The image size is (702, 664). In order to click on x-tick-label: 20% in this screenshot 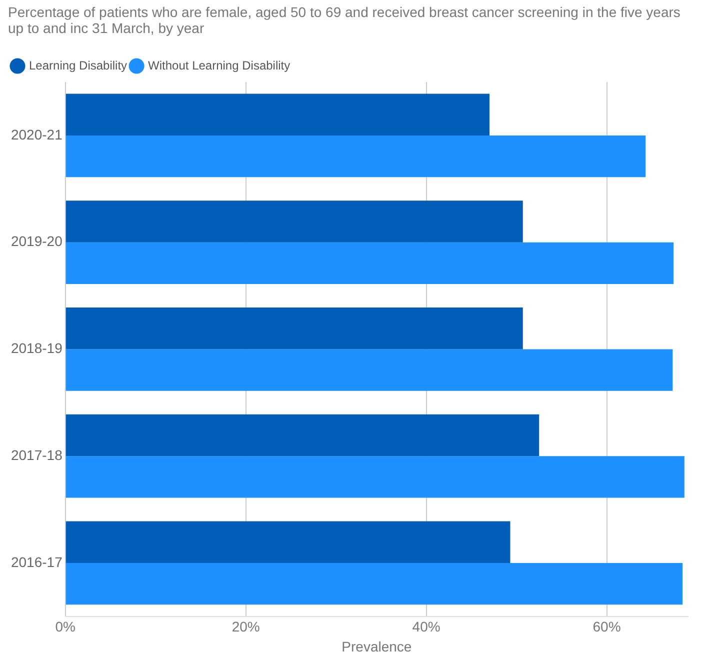, I will do `click(246, 626)`.